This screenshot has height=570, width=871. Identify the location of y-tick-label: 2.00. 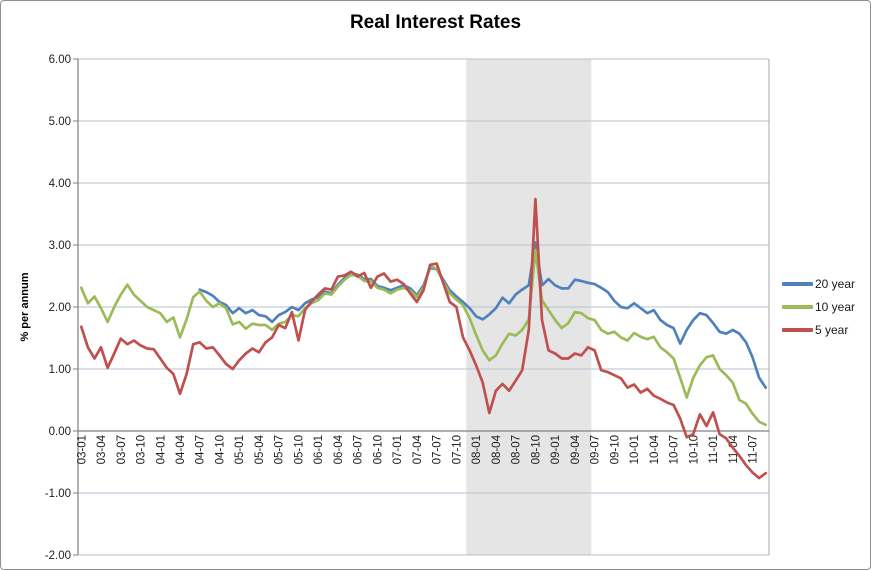
(60, 308).